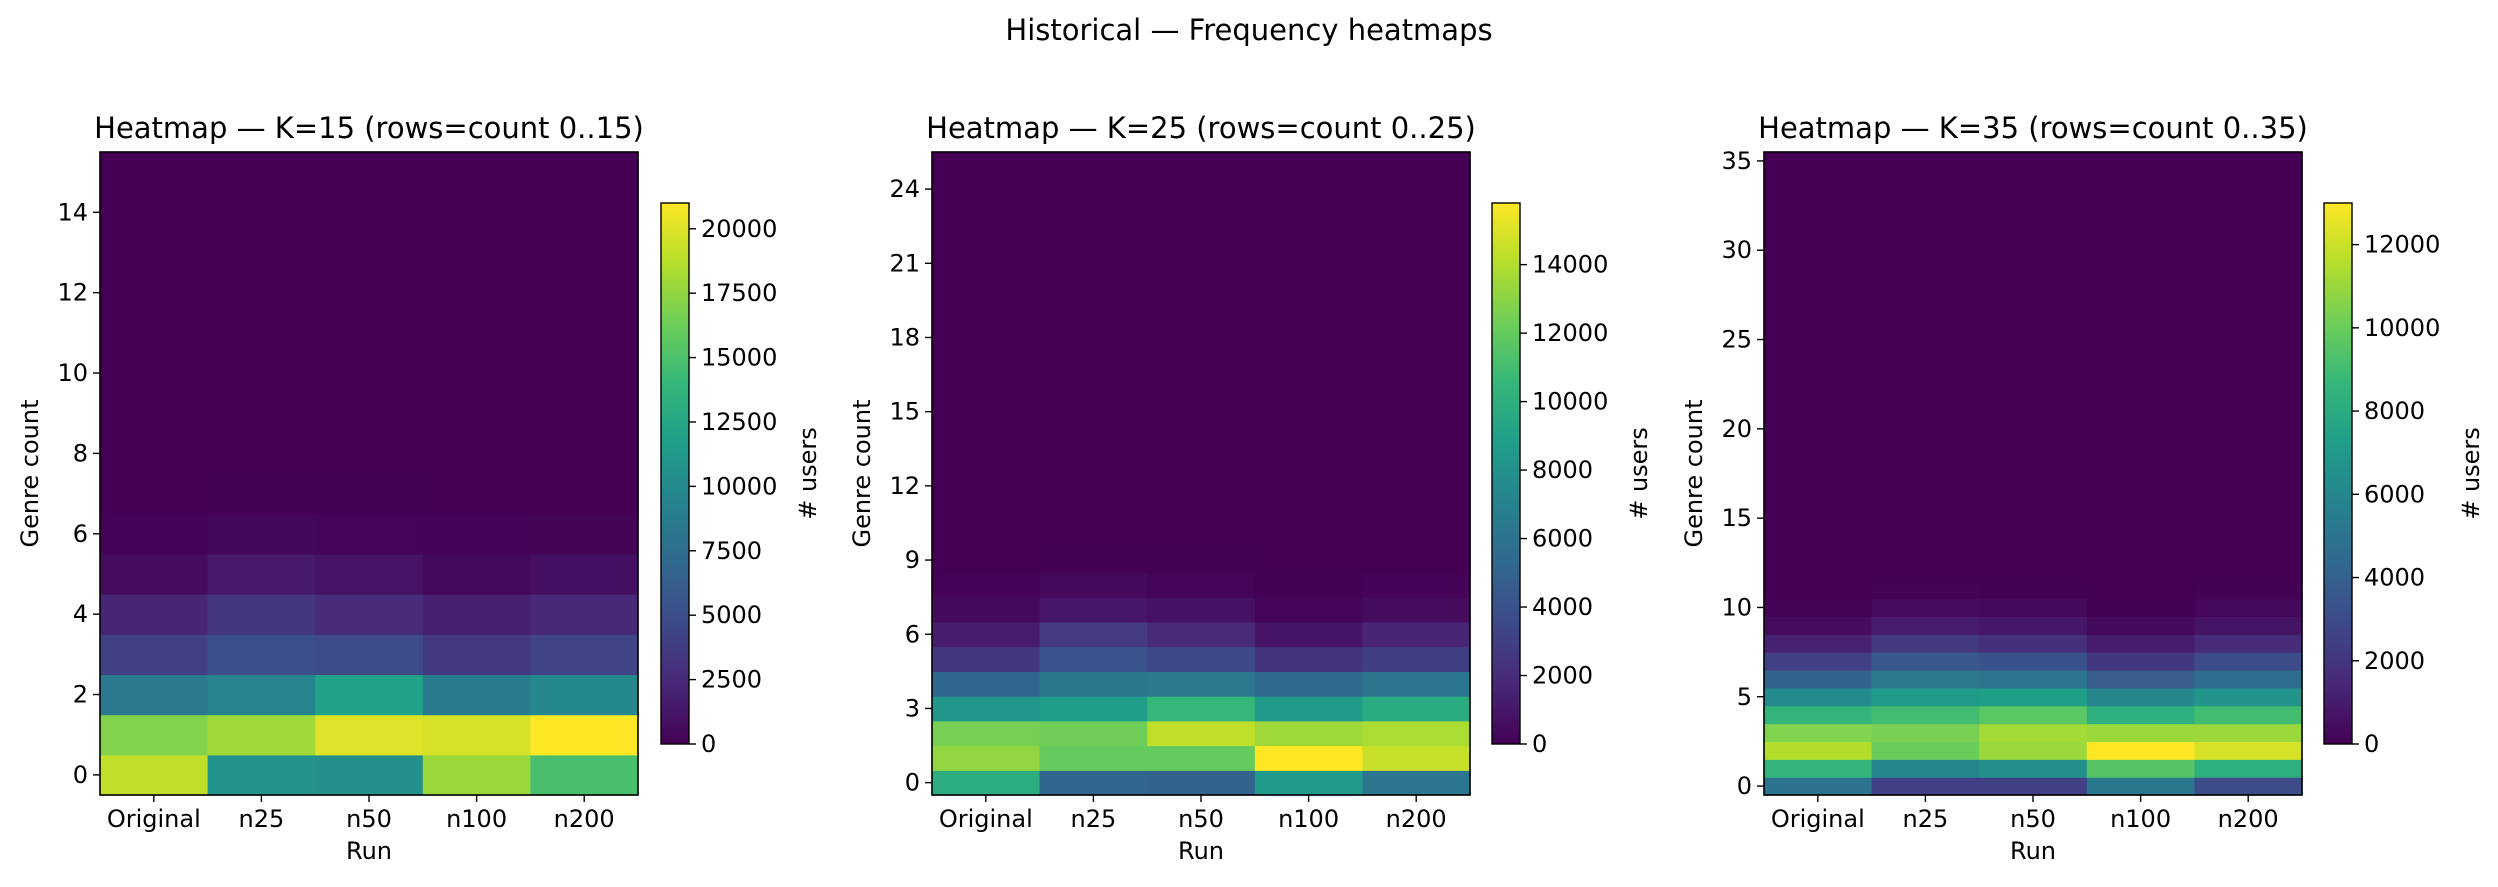  What do you see at coordinates (72, 373) in the screenshot?
I see `y-tick-label: 10` at bounding box center [72, 373].